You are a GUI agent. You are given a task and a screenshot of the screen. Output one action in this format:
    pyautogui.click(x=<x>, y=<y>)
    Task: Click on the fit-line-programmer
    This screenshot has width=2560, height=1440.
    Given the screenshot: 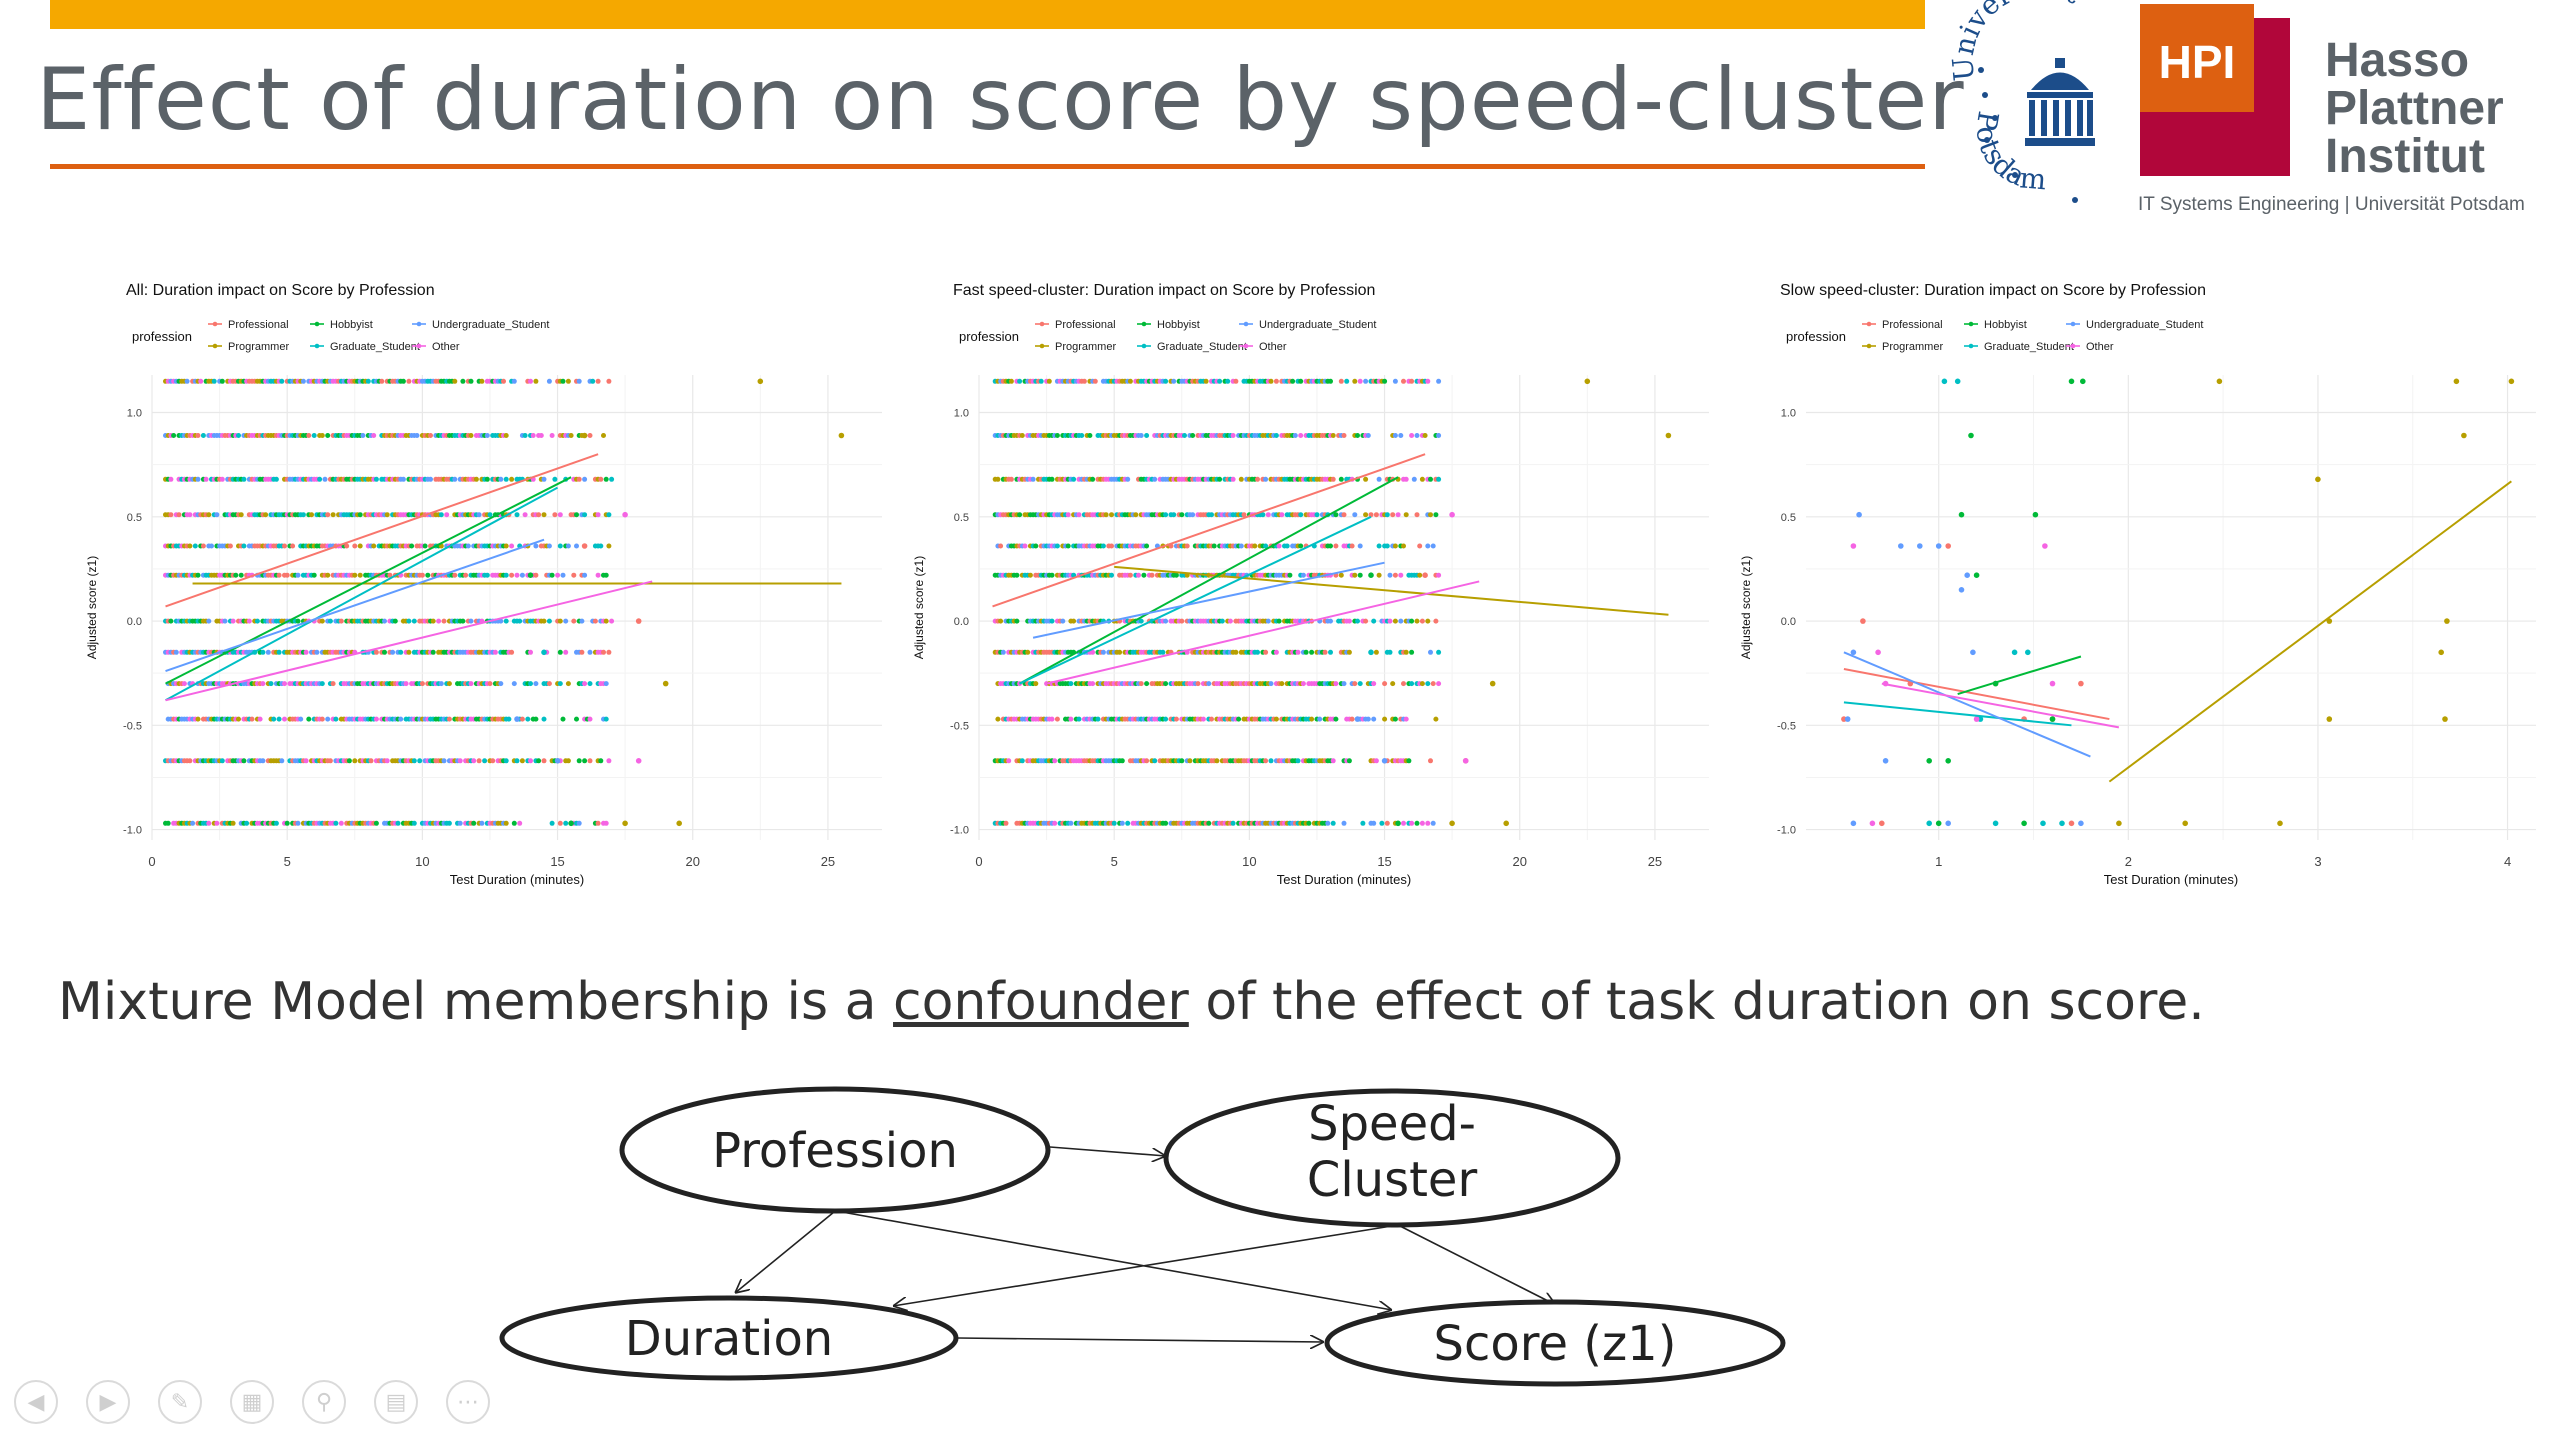 What is the action you would take?
    pyautogui.click(x=2310, y=631)
    